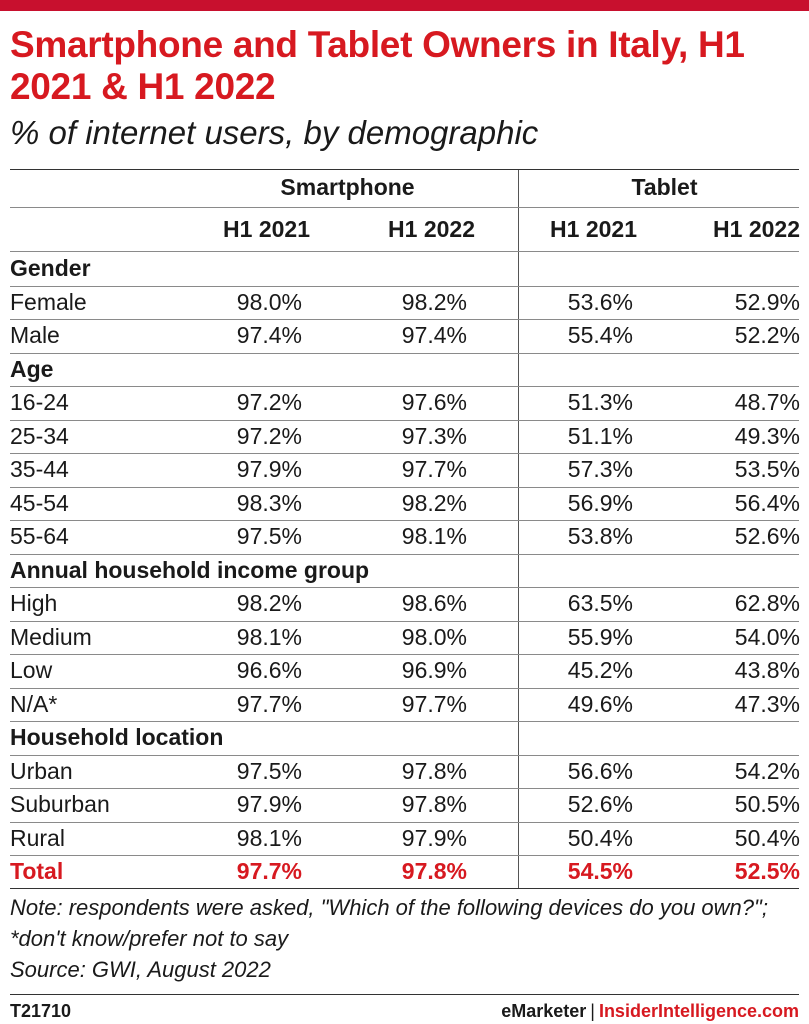 This screenshot has height=1024, width=809. I want to click on cell-tablet-h1-2021: 57.3%, so click(600, 469).